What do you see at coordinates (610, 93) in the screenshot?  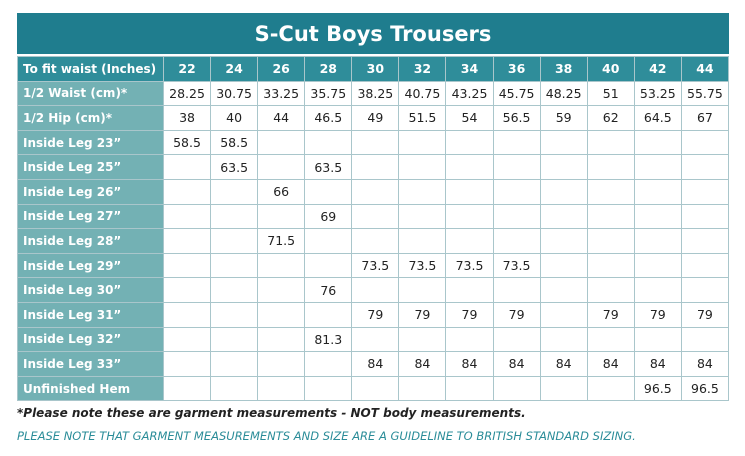 I see `cell: 51` at bounding box center [610, 93].